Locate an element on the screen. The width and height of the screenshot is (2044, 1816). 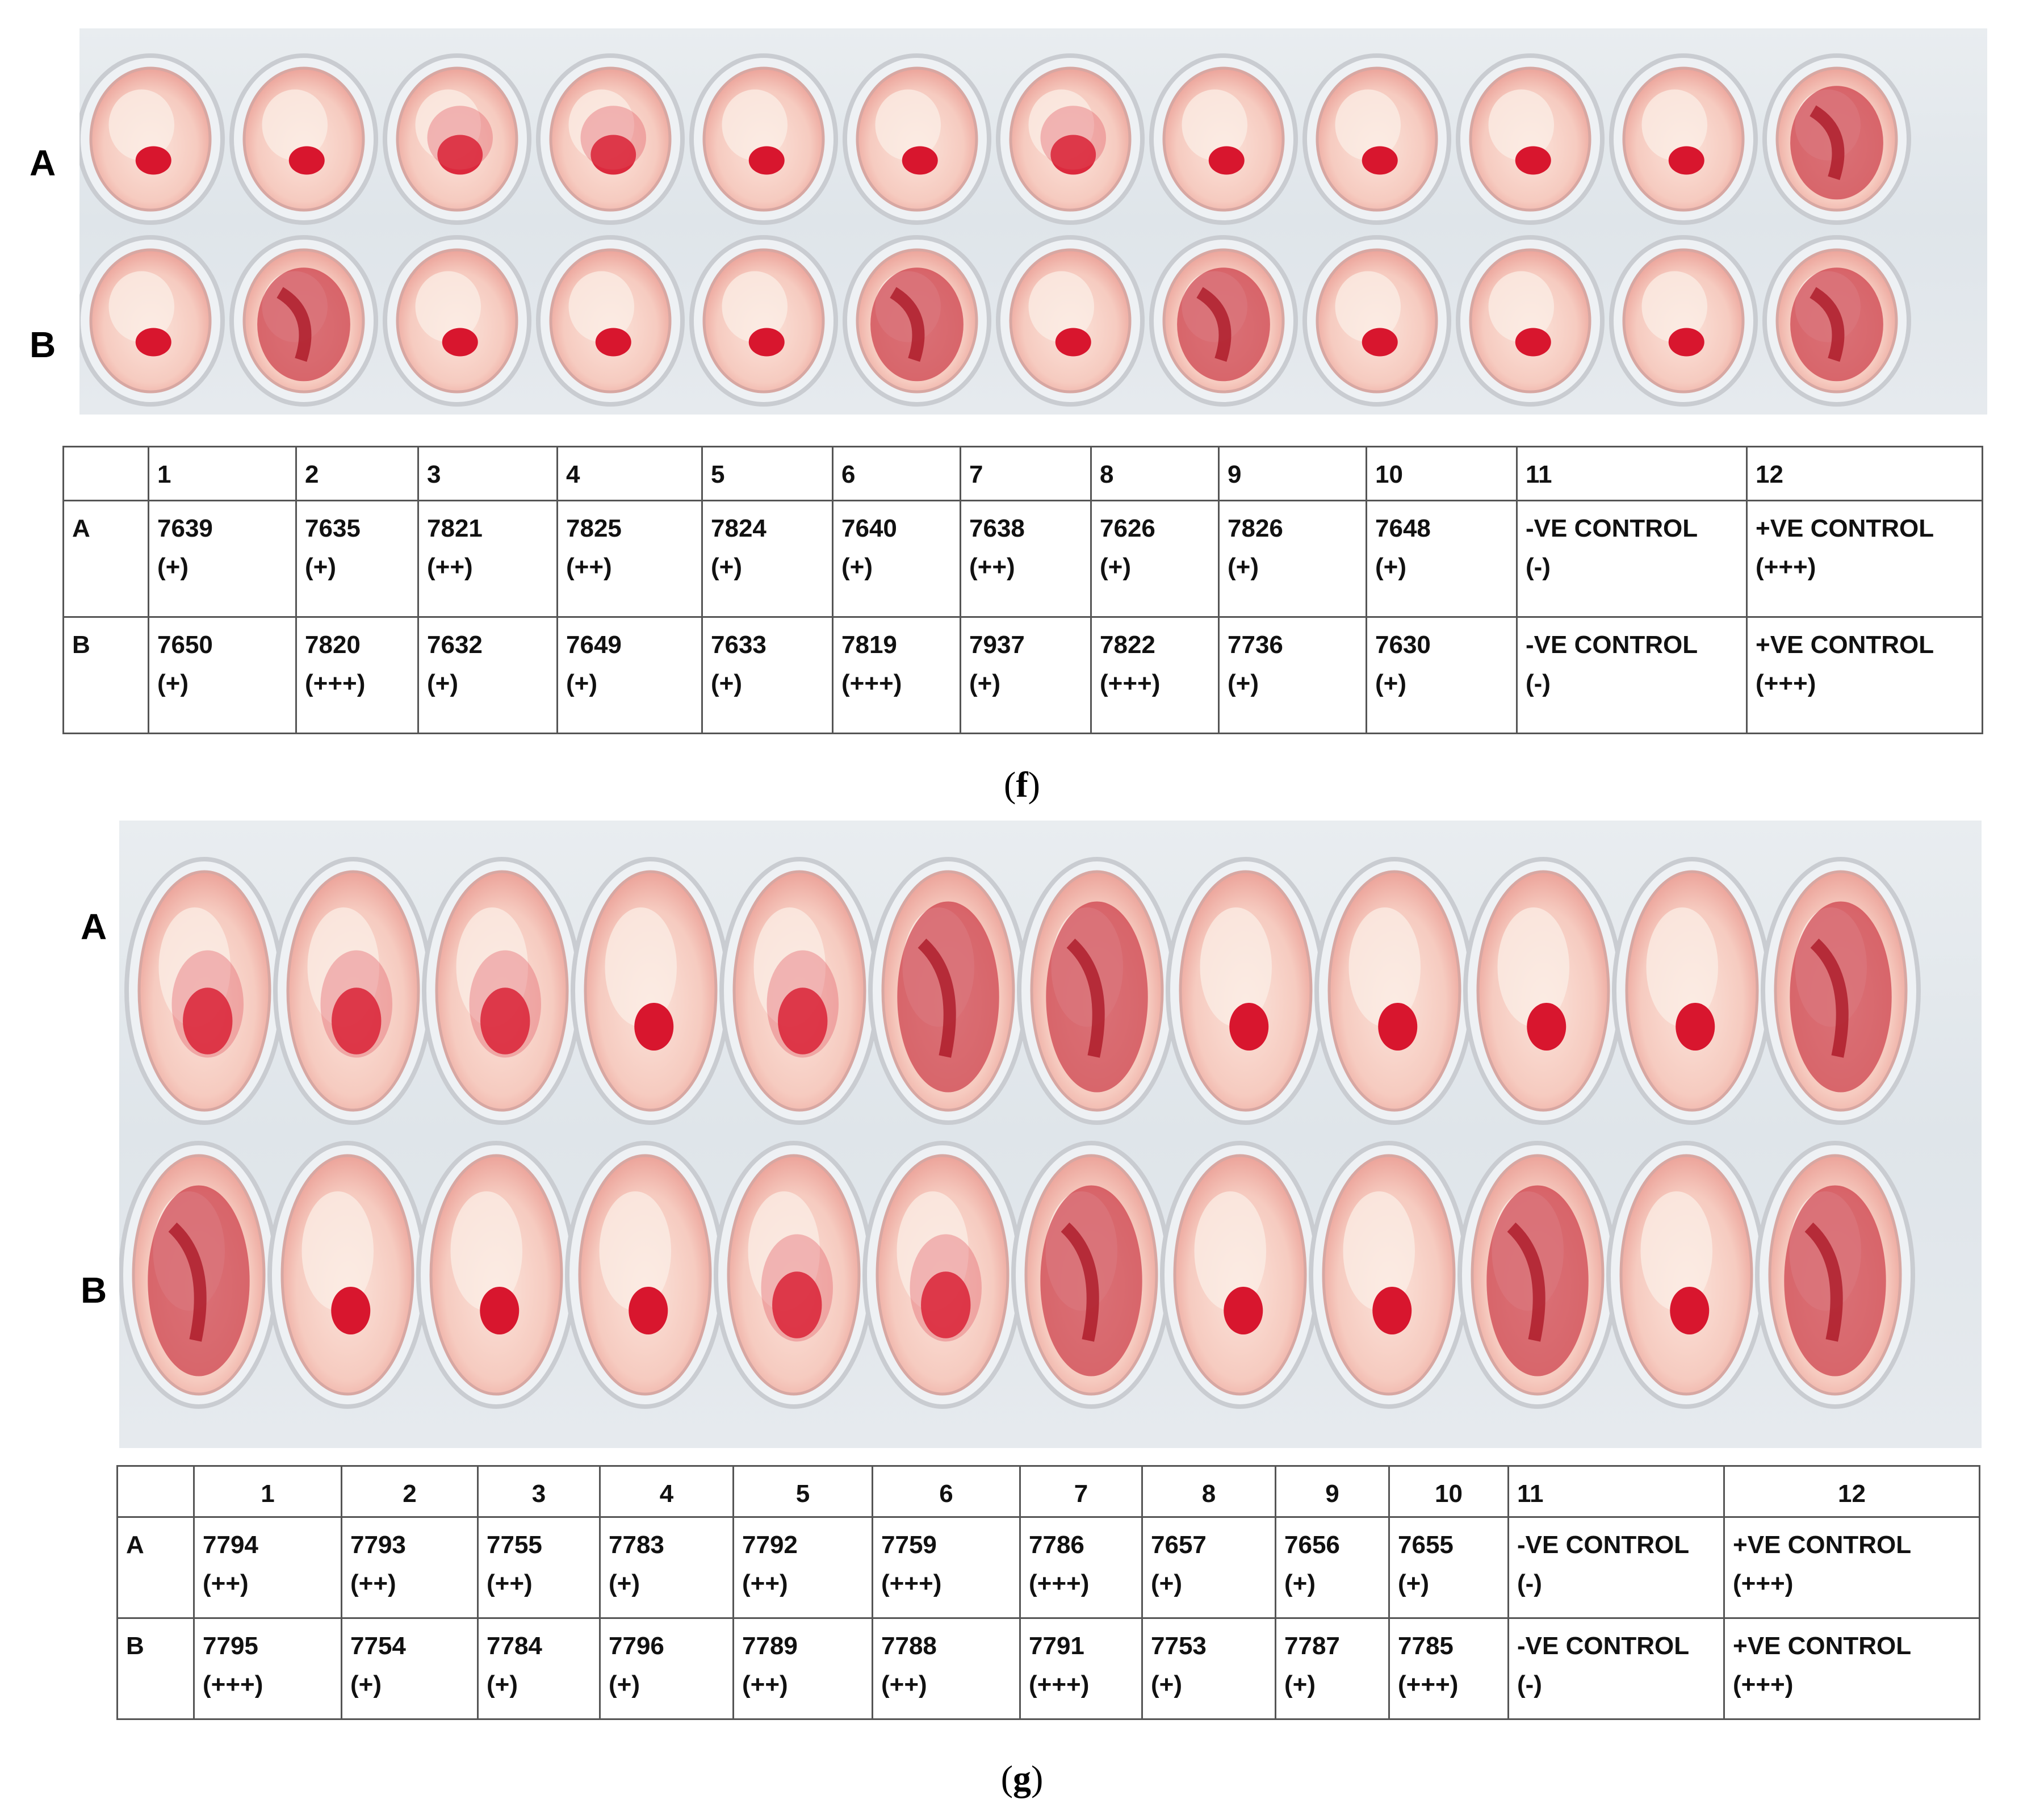
table-cell: 7736 (+) is located at coordinates (1292, 675).